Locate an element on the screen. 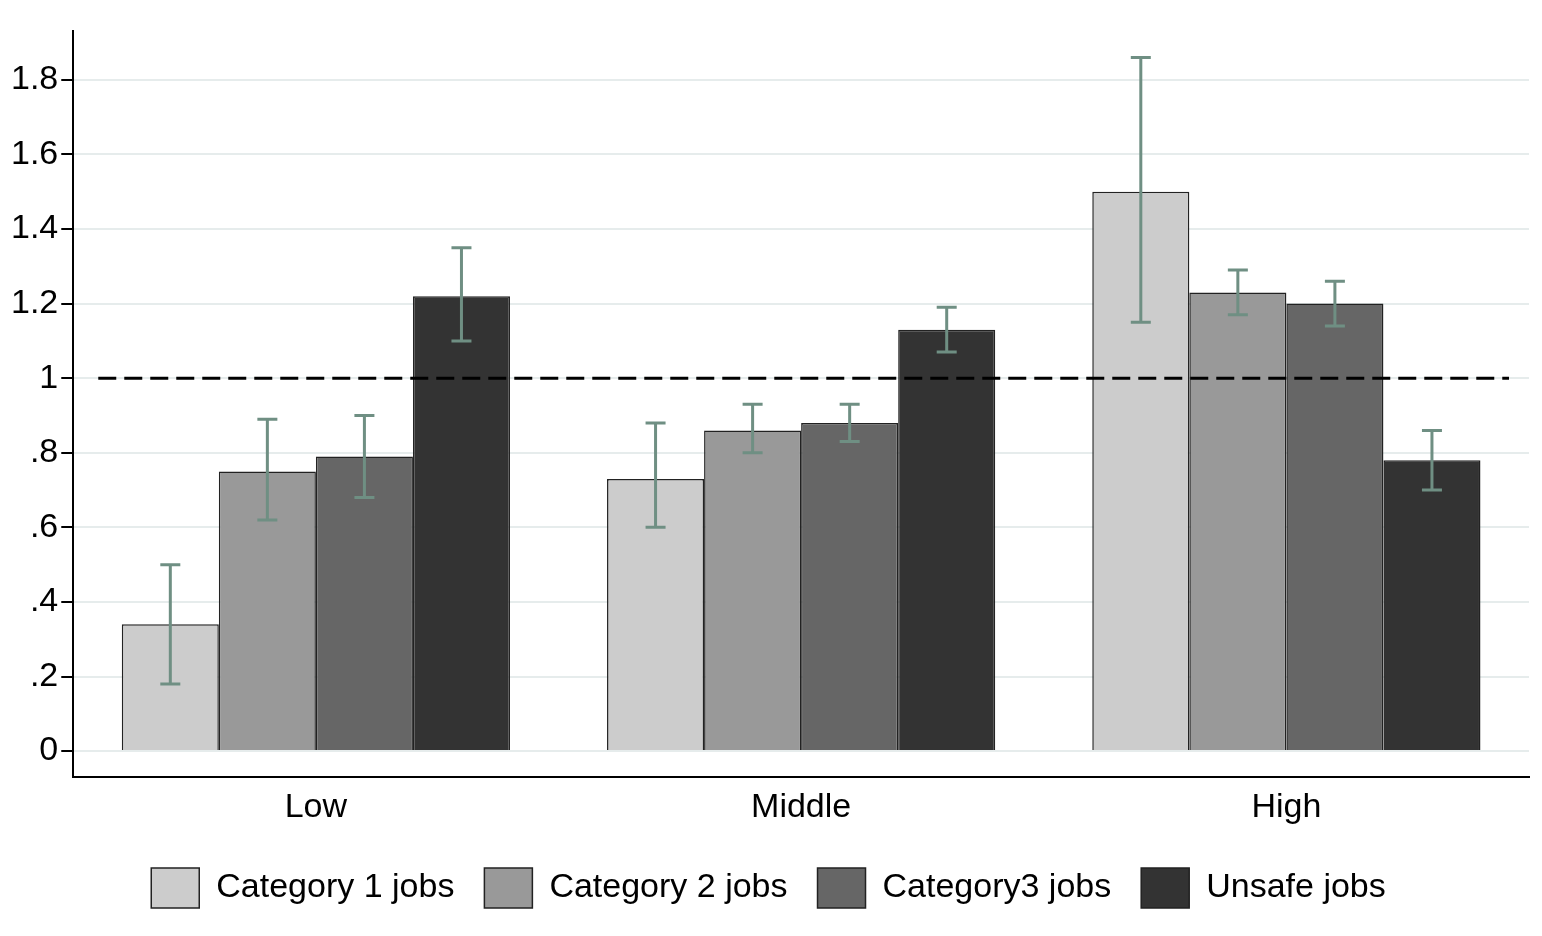 The height and width of the screenshot is (936, 1542). y-tick-label: .2 is located at coordinates (44, 673).